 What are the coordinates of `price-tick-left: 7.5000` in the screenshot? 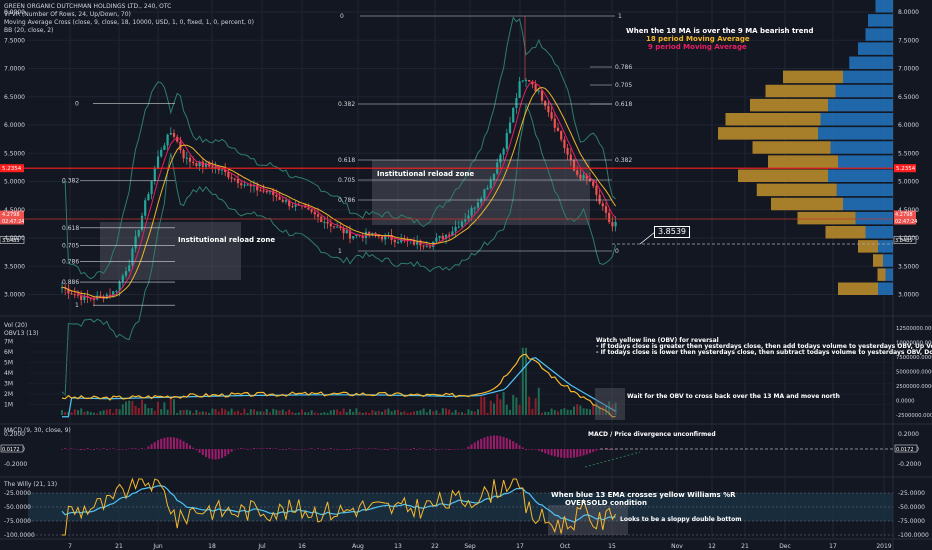 It's located at (14, 40).